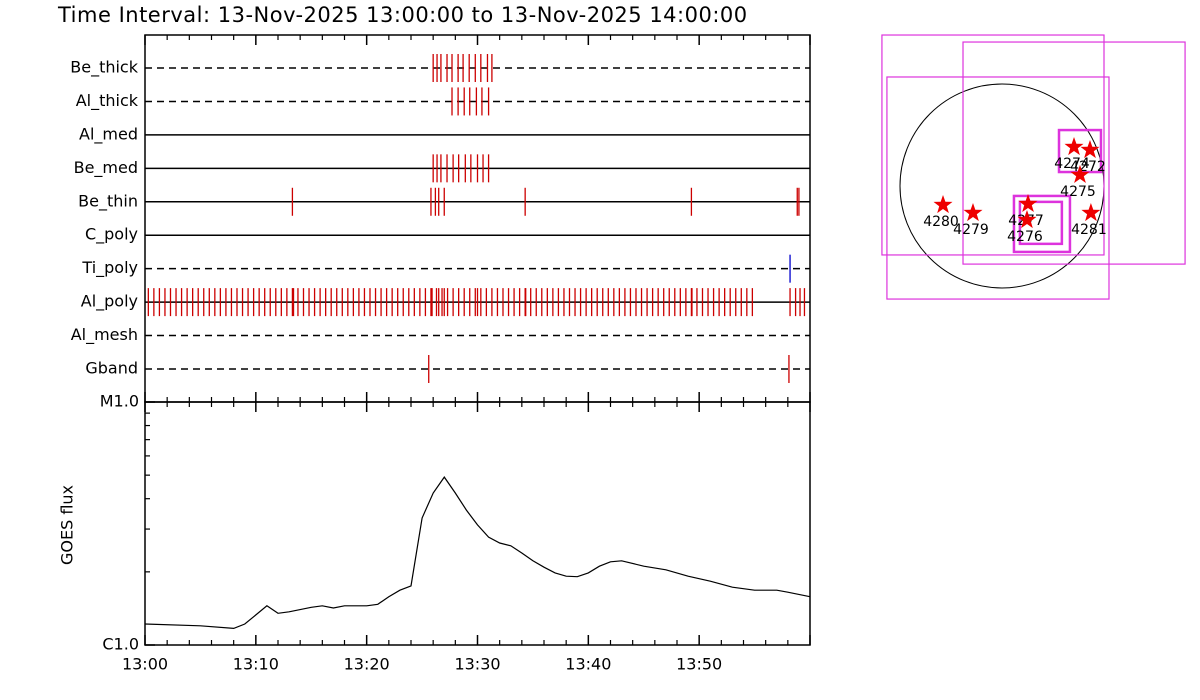 The height and width of the screenshot is (700, 1200). Describe the element at coordinates (1025, 237) in the screenshot. I see `region-label: 4276` at that location.